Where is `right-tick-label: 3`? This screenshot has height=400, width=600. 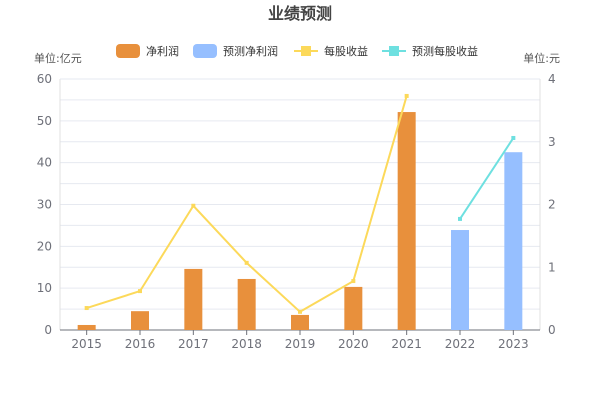 right-tick-label: 3 is located at coordinates (552, 142).